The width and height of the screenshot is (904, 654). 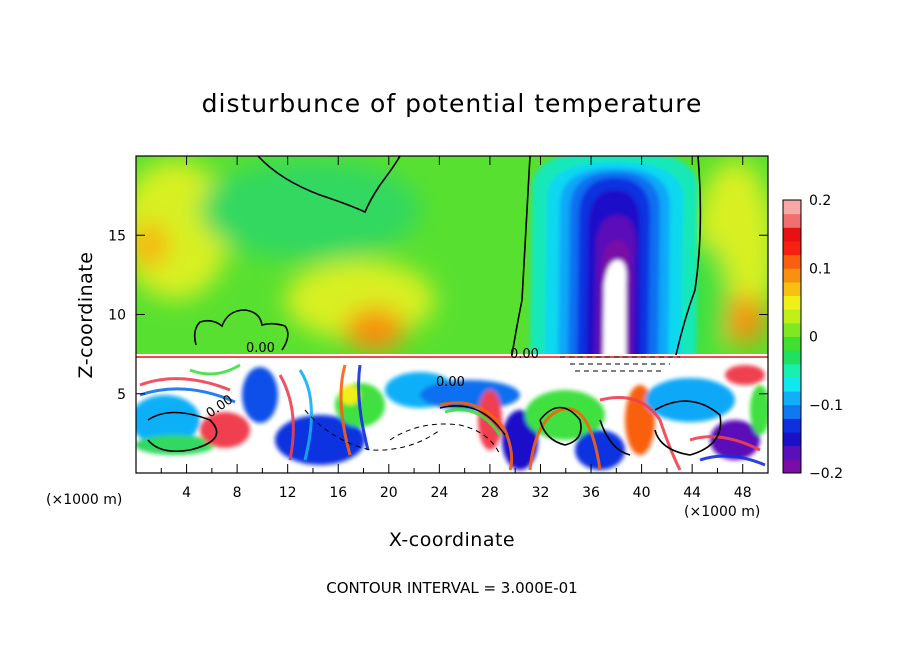 I want to click on turbulent-streaks, so click(x=452, y=417).